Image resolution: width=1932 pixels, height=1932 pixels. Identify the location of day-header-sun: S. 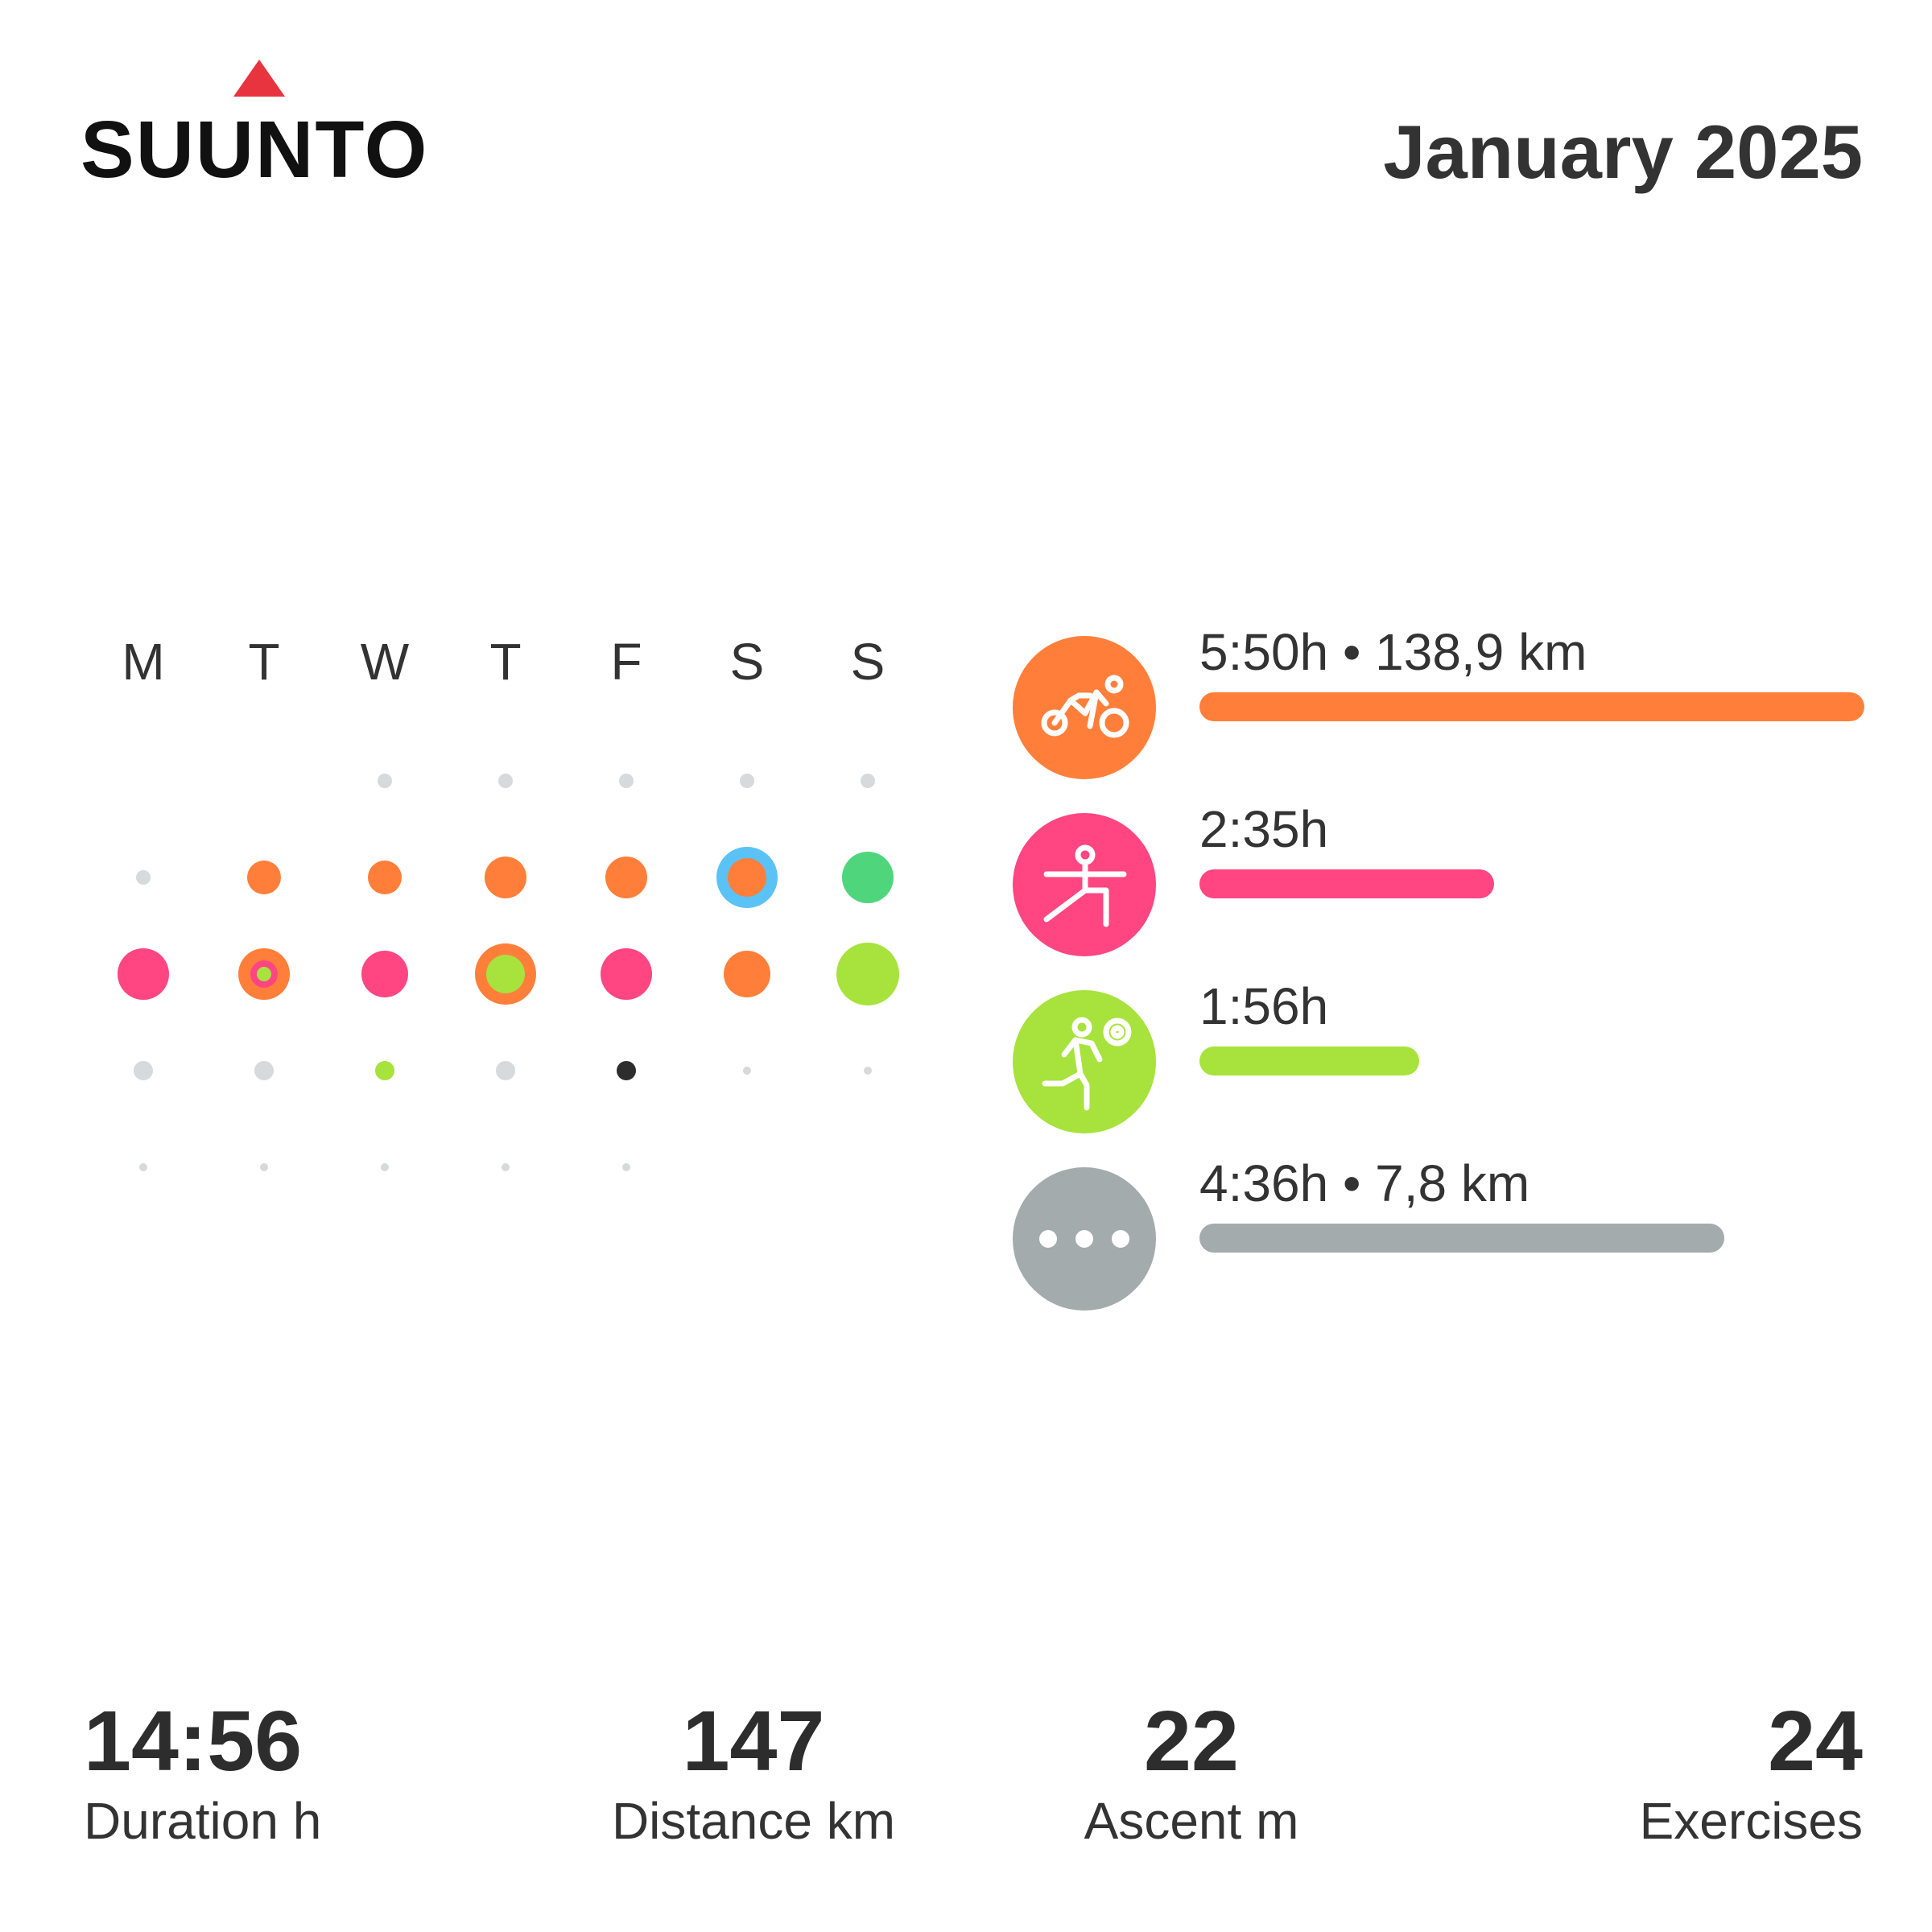
(868, 662).